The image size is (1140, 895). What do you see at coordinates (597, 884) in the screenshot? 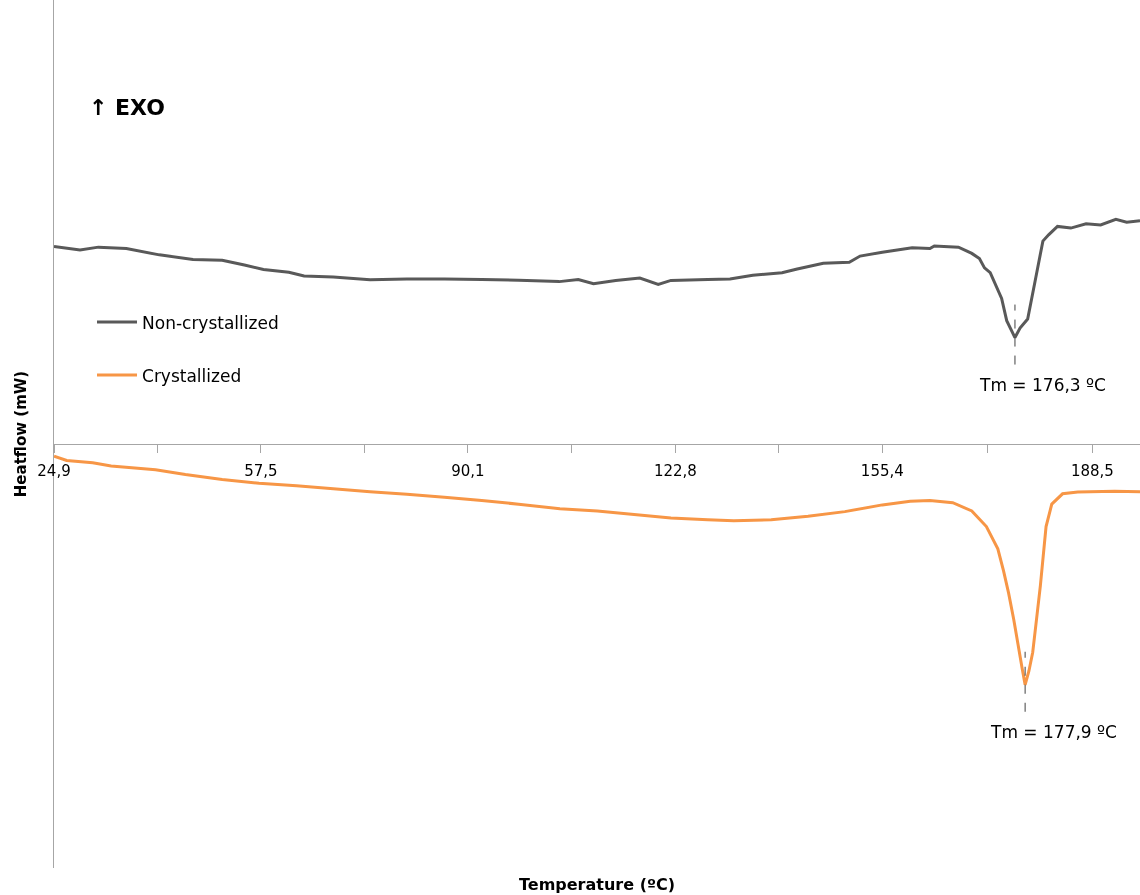
I see `text: Temperature (ºC)` at bounding box center [597, 884].